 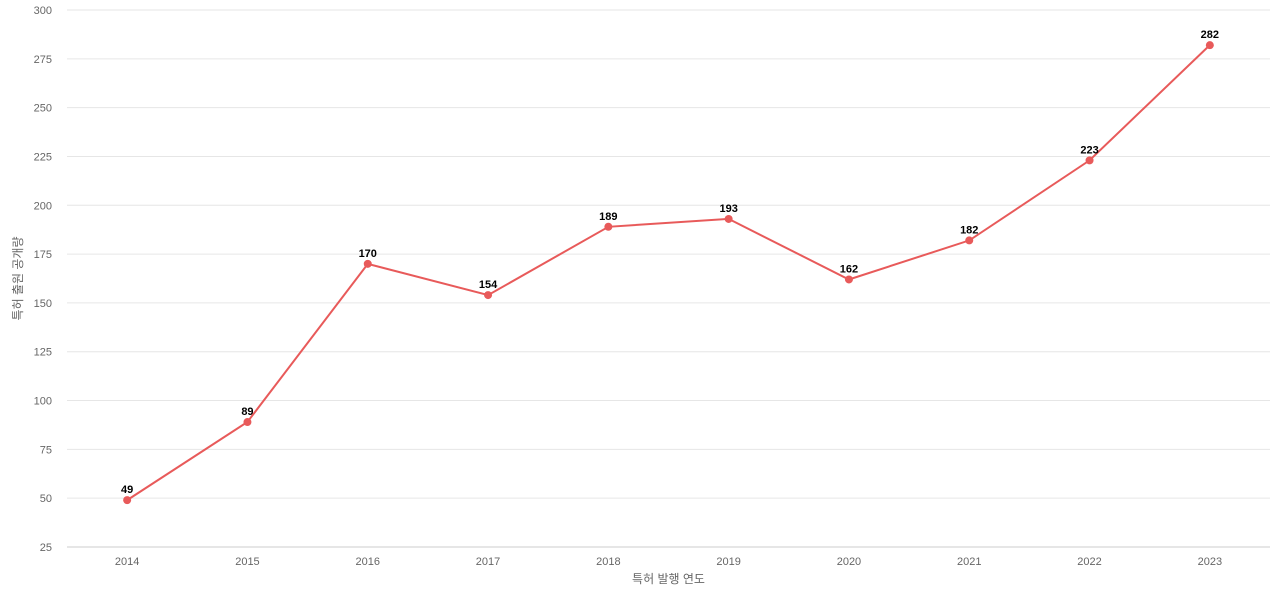 What do you see at coordinates (488, 562) in the screenshot?
I see `x-tick-label: 2017` at bounding box center [488, 562].